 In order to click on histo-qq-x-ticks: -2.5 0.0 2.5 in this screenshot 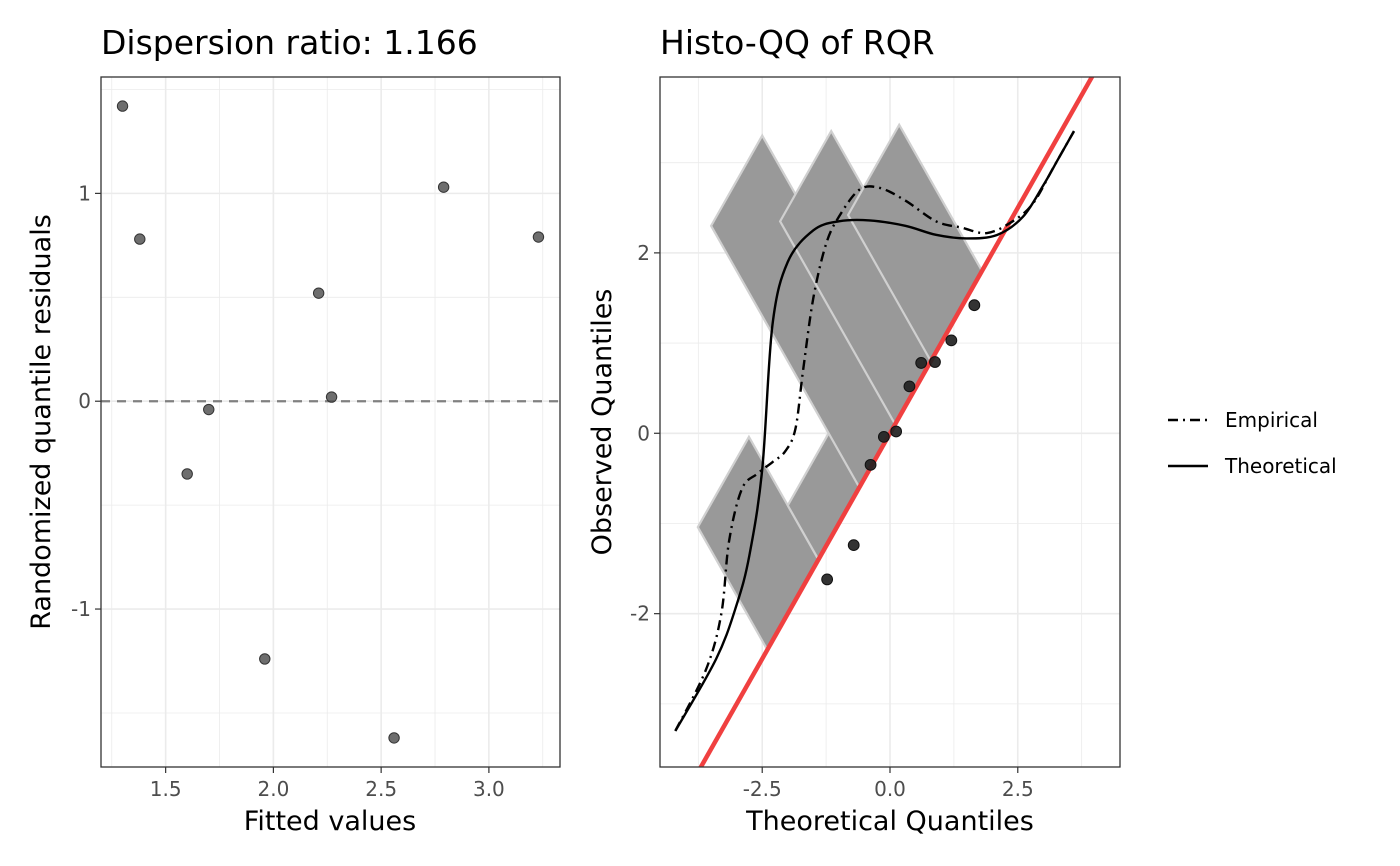, I will do `click(888, 784)`.